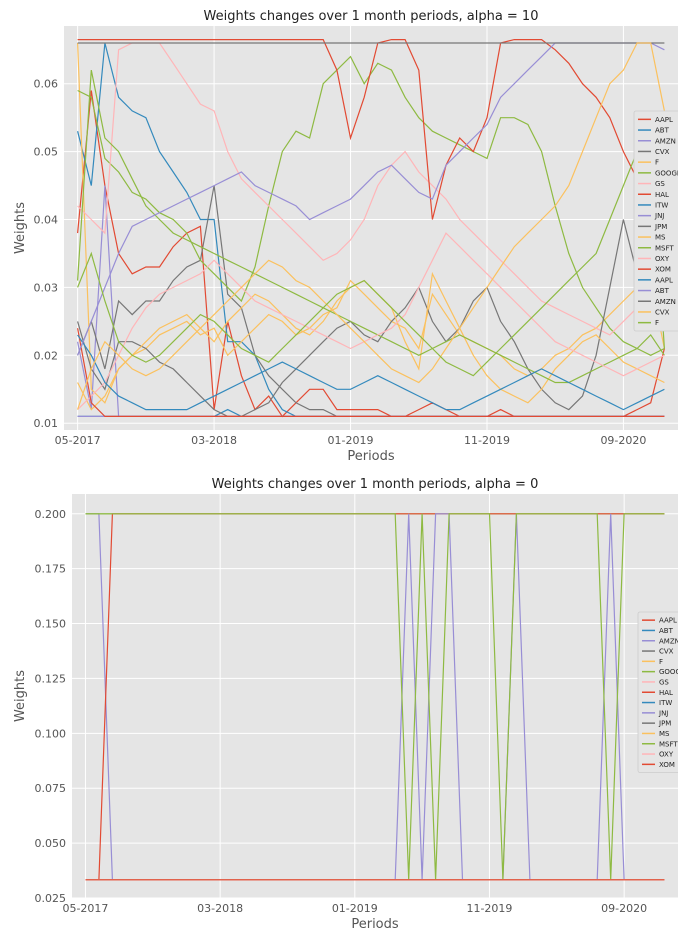 Image resolution: width=678 pixels, height=936 pixels. What do you see at coordinates (51, 843) in the screenshot?
I see `y-tick-label: 0.050` at bounding box center [51, 843].